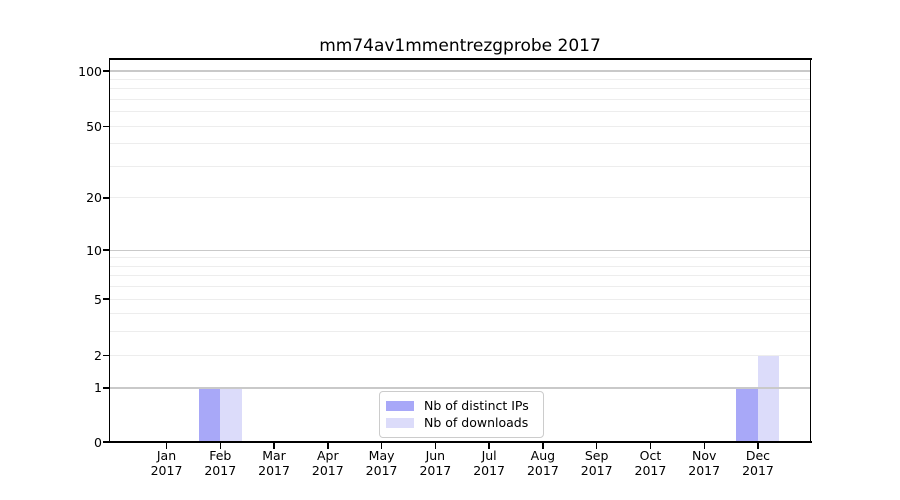 This screenshot has width=900, height=500. What do you see at coordinates (758, 462) in the screenshot?
I see `x-tick-label: Dec 2017` at bounding box center [758, 462].